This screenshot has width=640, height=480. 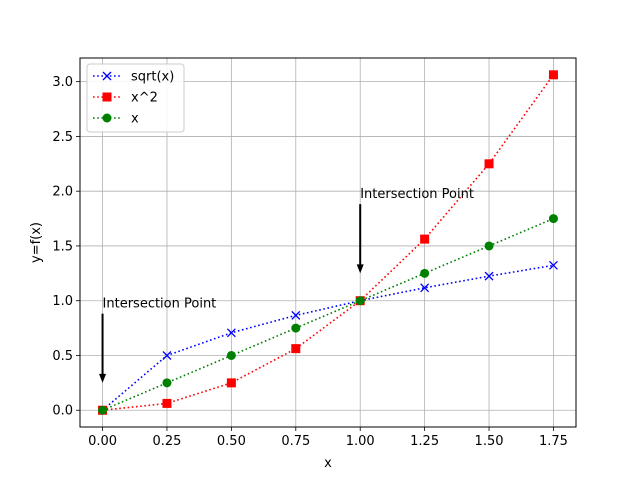 What do you see at coordinates (125, 98) in the screenshot?
I see `legend-item-1: x^2` at bounding box center [125, 98].